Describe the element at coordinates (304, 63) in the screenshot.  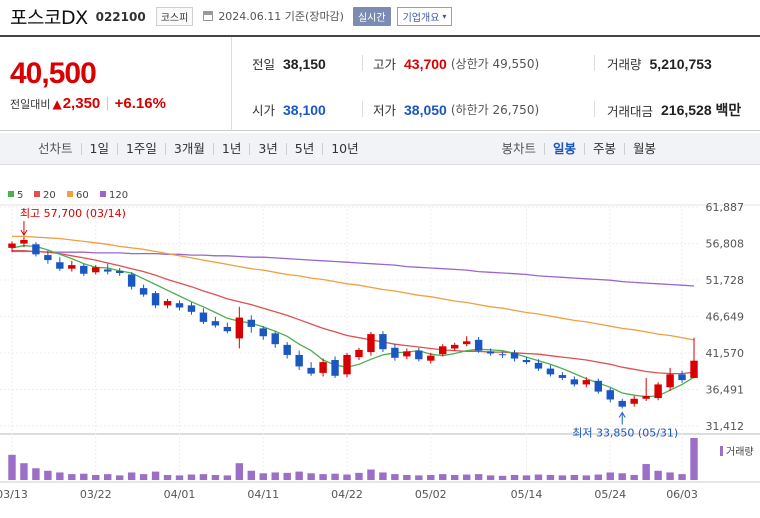
I see `prev-close-value: 38,150` at that location.